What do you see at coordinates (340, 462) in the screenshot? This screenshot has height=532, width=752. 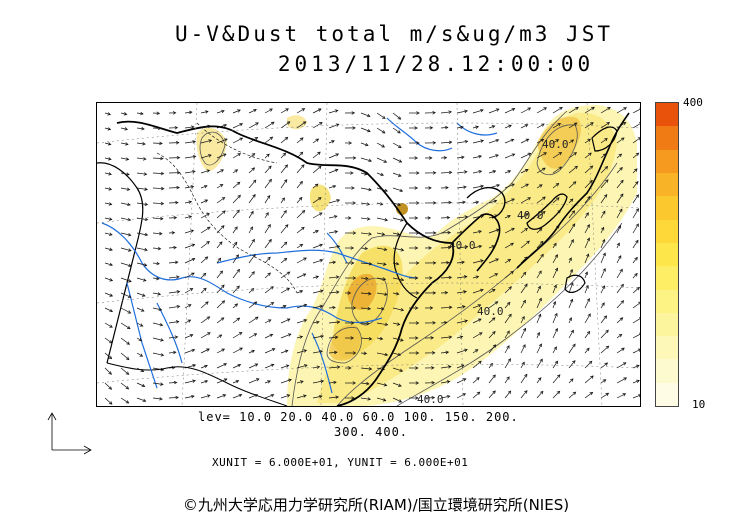 I see `unit-scale: XUNIT = 6.000E+01, YUNIT = 6.000E+01` at bounding box center [340, 462].